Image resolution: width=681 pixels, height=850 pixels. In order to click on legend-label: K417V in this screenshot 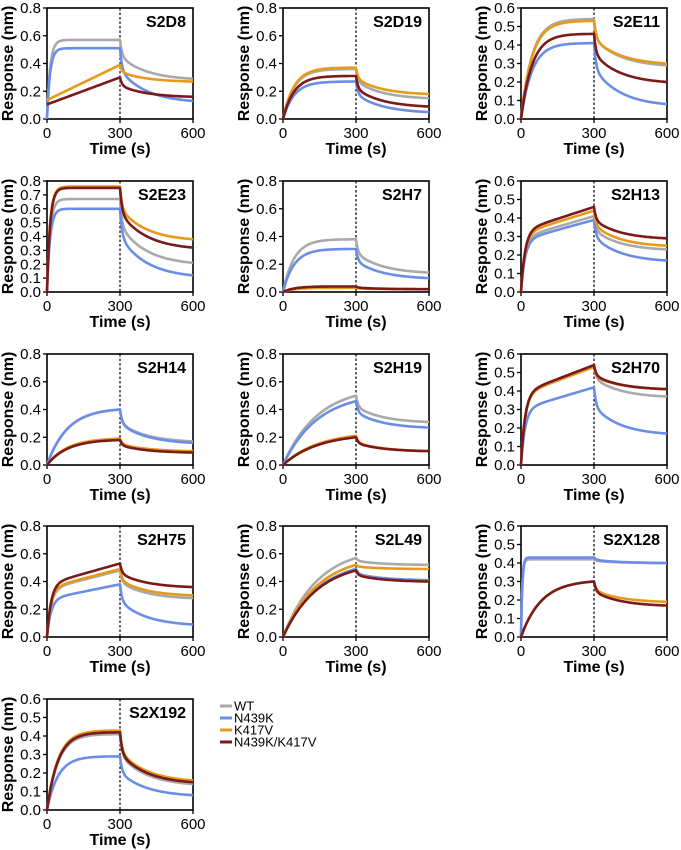, I will do `click(253, 730)`.